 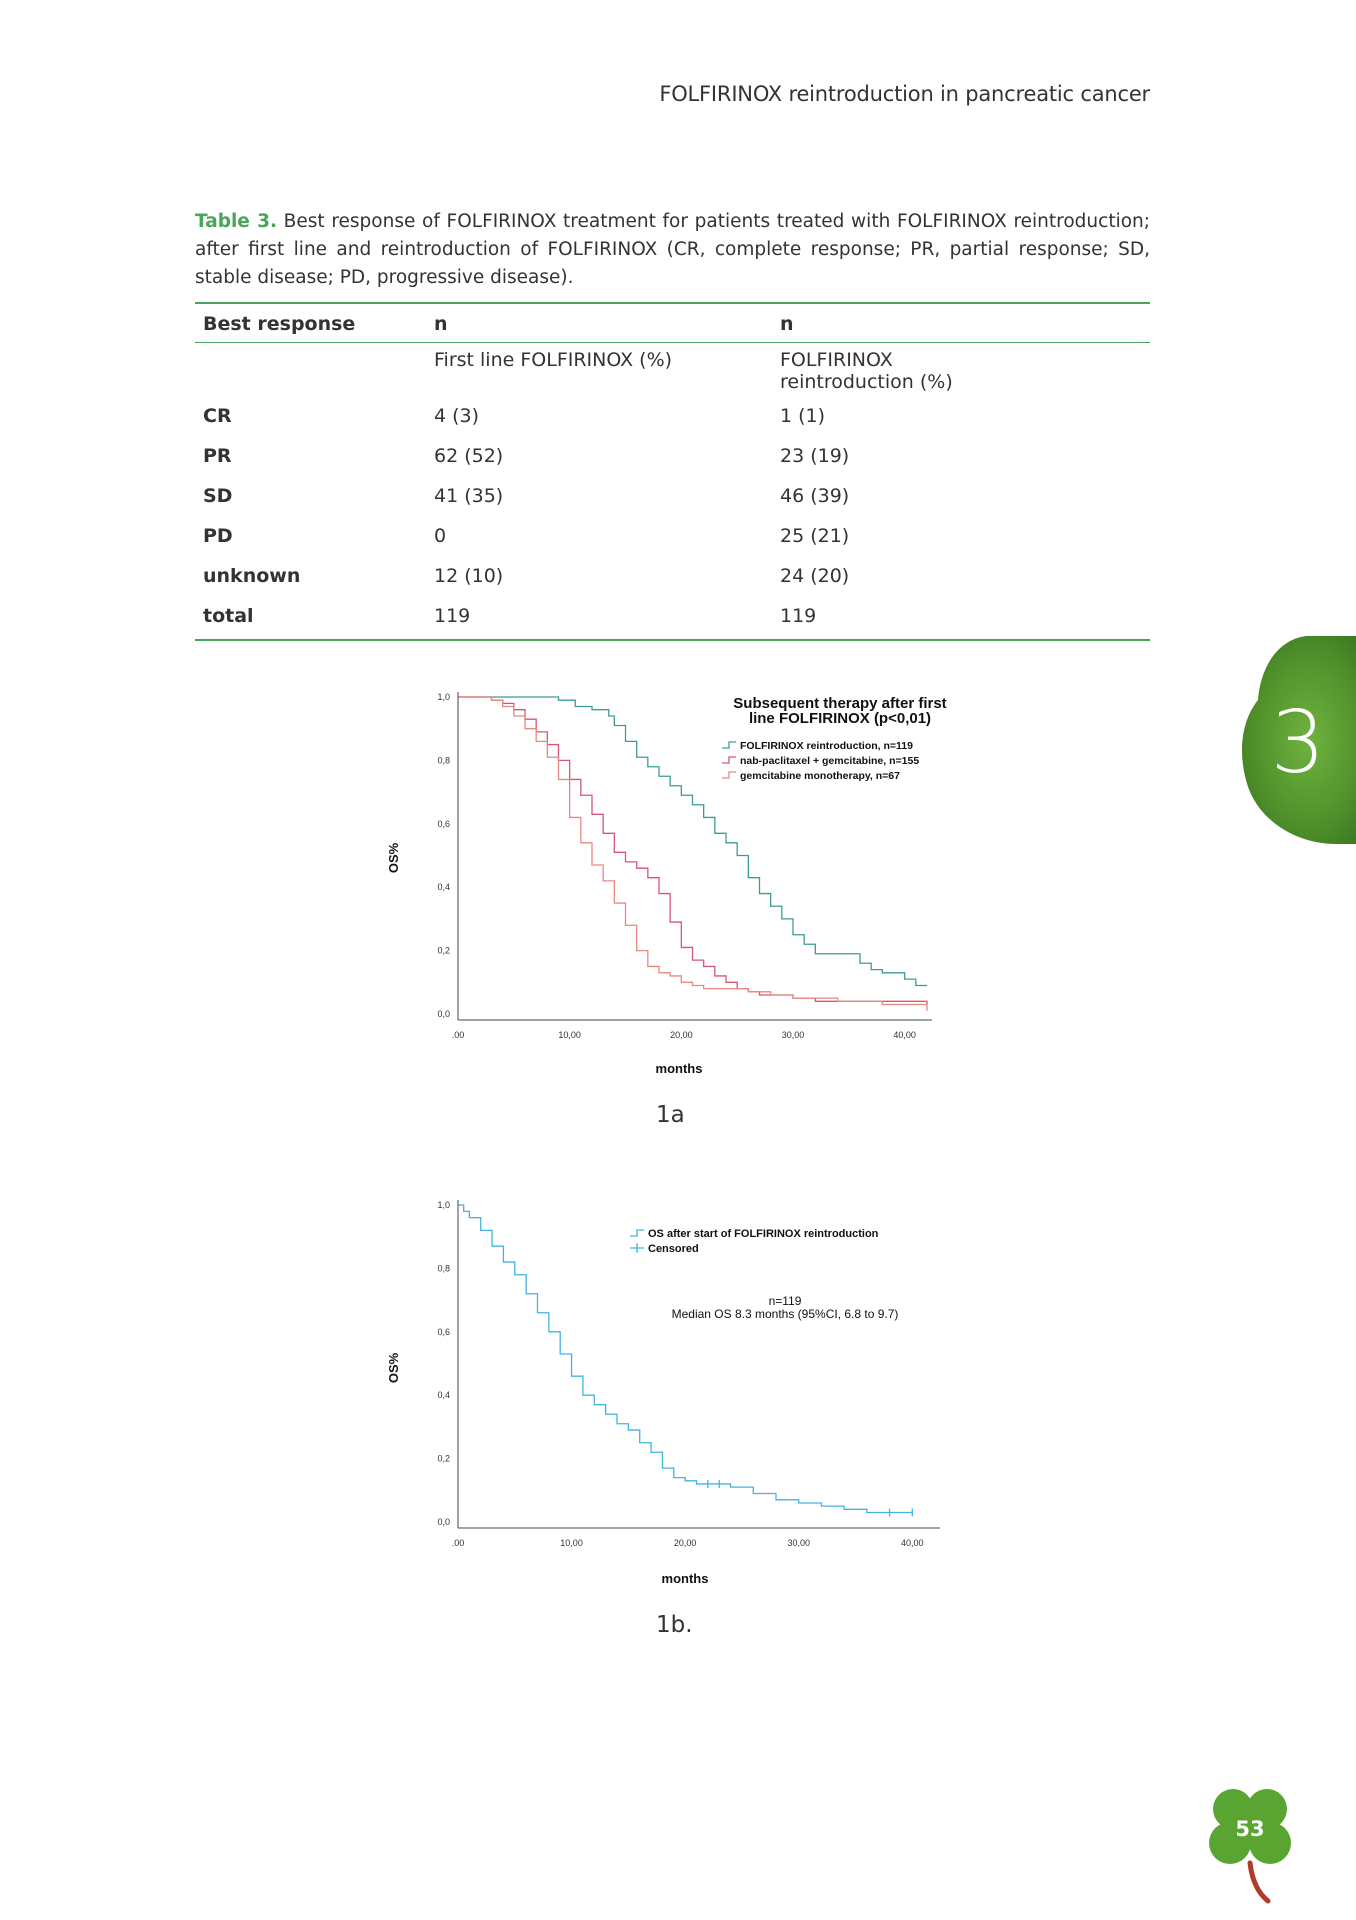 I want to click on row-value-first: 12 (10), so click(x=469, y=576).